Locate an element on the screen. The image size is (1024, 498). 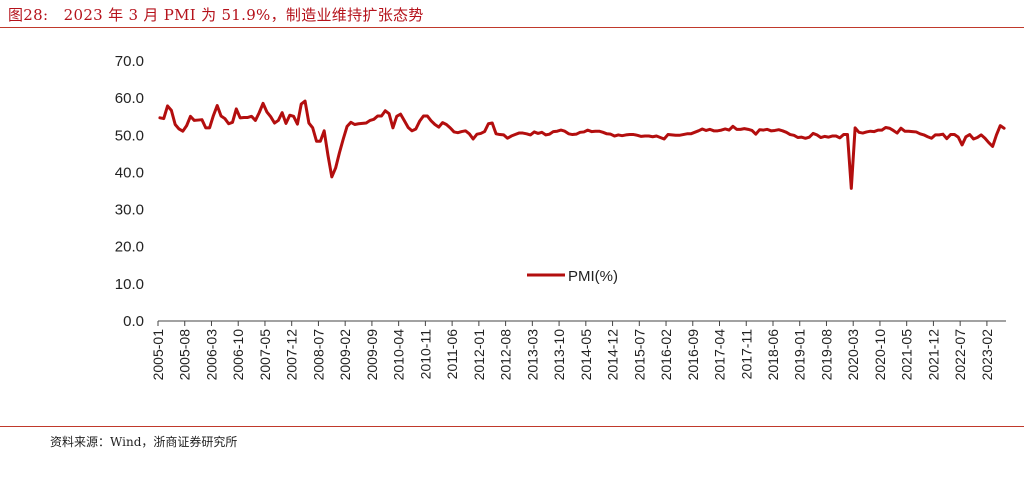
y-tick-label: 30.0 is located at coordinates (129, 210).